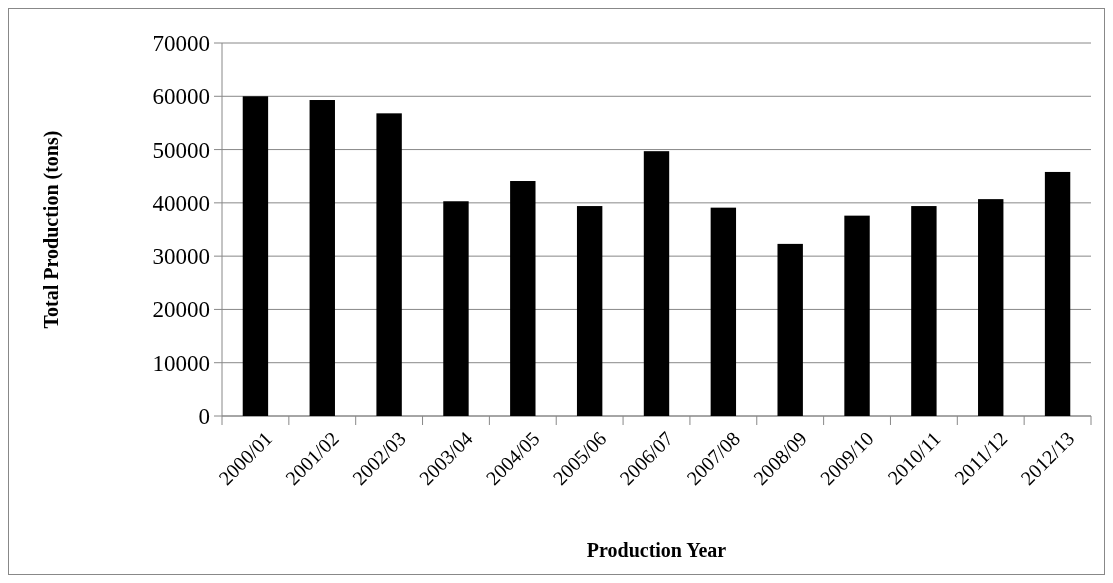 The image size is (1113, 583). I want to click on y-tick-label: 50000, so click(181, 150).